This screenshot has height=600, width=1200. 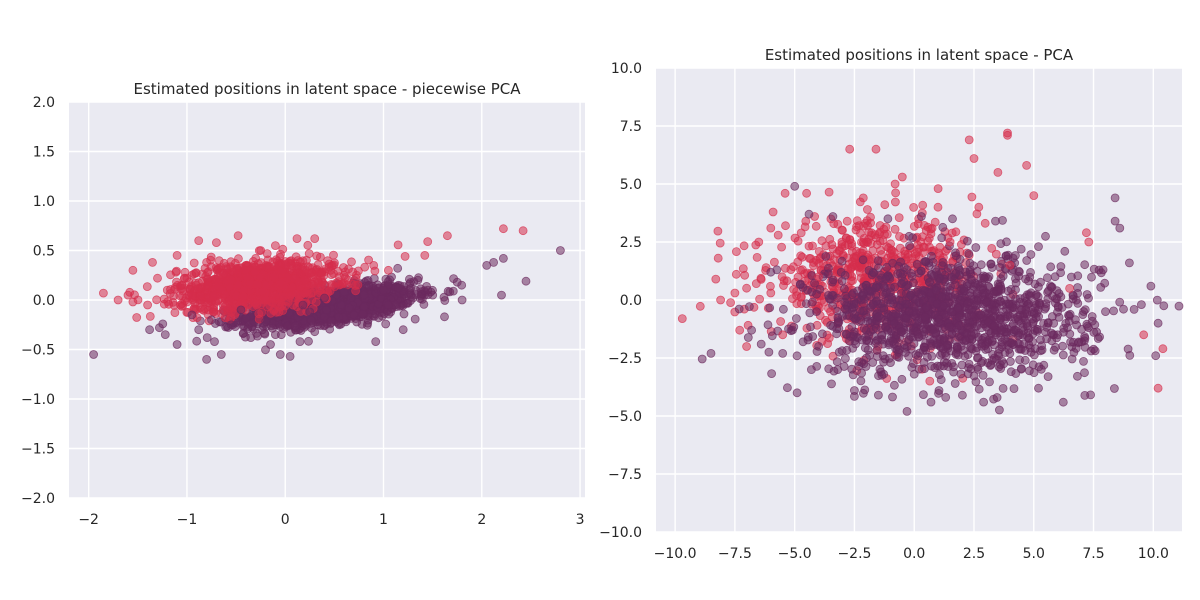 I want to click on x-tick-labels: −10.0 −7.5 −5.0 −2.5 0.0 2.5 5.0 7.5 10.0, so click(x=911, y=554).